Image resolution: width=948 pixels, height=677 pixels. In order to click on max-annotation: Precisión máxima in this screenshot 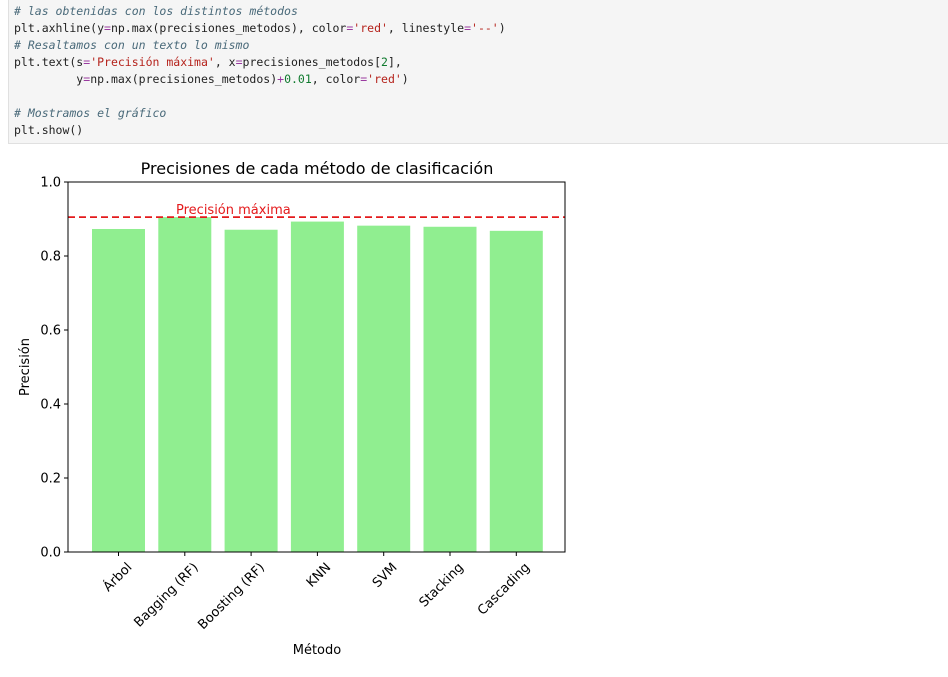, I will do `click(233, 210)`.